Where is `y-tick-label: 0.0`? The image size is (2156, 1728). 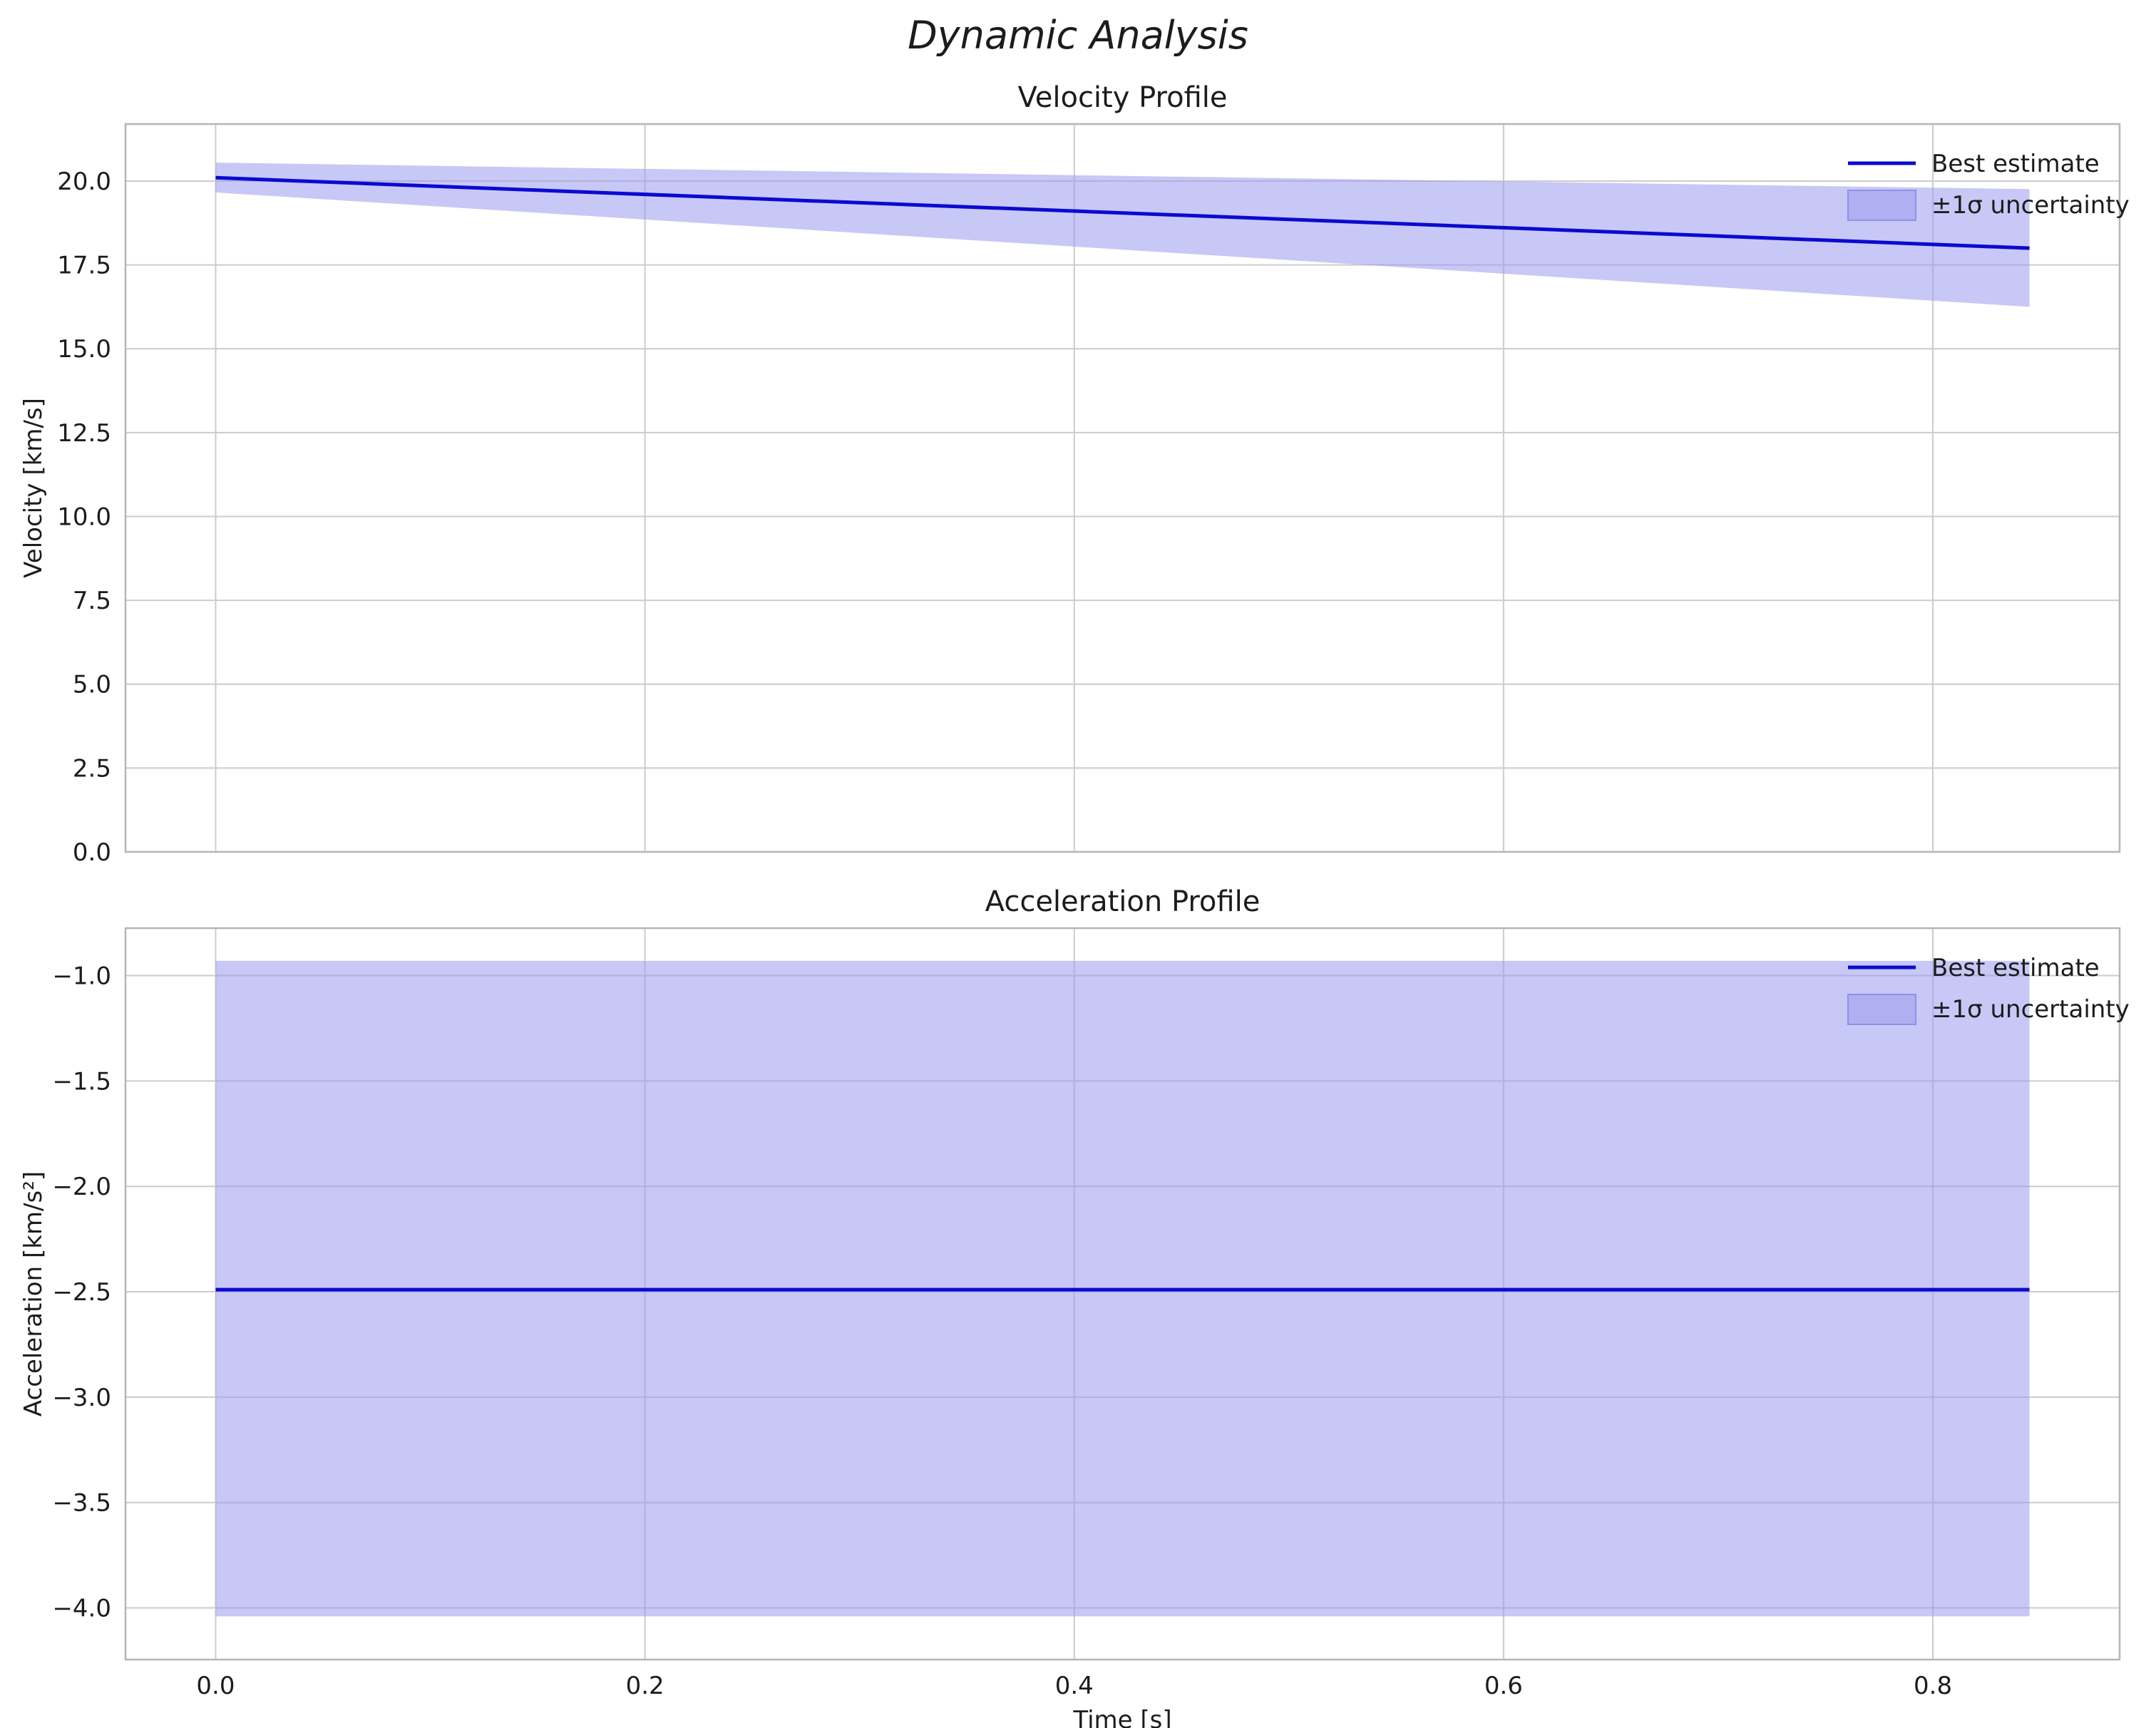
y-tick-label: 0.0 is located at coordinates (92, 852).